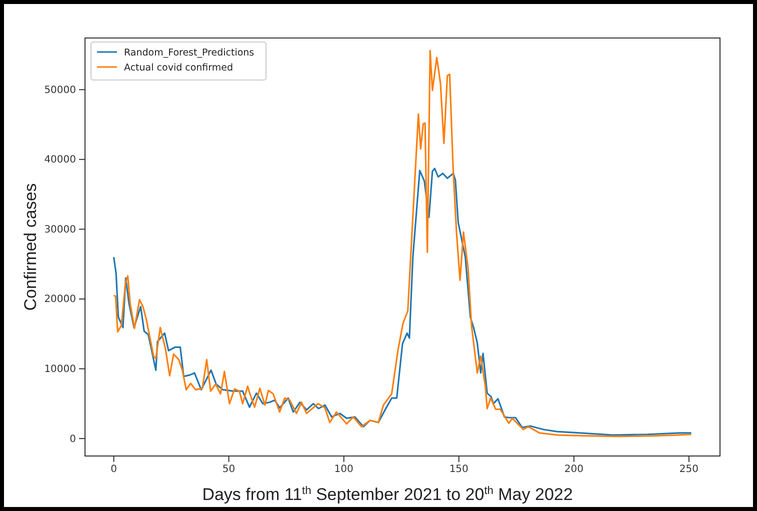  Describe the element at coordinates (30, 247) in the screenshot. I see `y-axis-title: Confirmed cases` at that location.